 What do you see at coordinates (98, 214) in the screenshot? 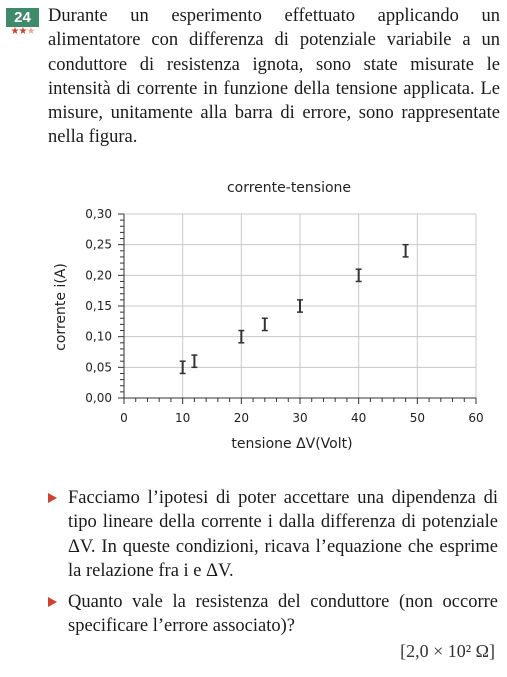
I see `y-tick-label: 0,30` at bounding box center [98, 214].